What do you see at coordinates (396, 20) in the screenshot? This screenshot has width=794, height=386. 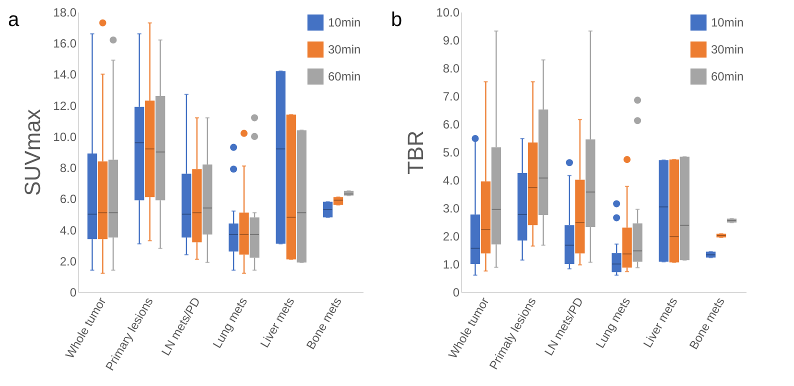 I see `chart-title: b` at bounding box center [396, 20].